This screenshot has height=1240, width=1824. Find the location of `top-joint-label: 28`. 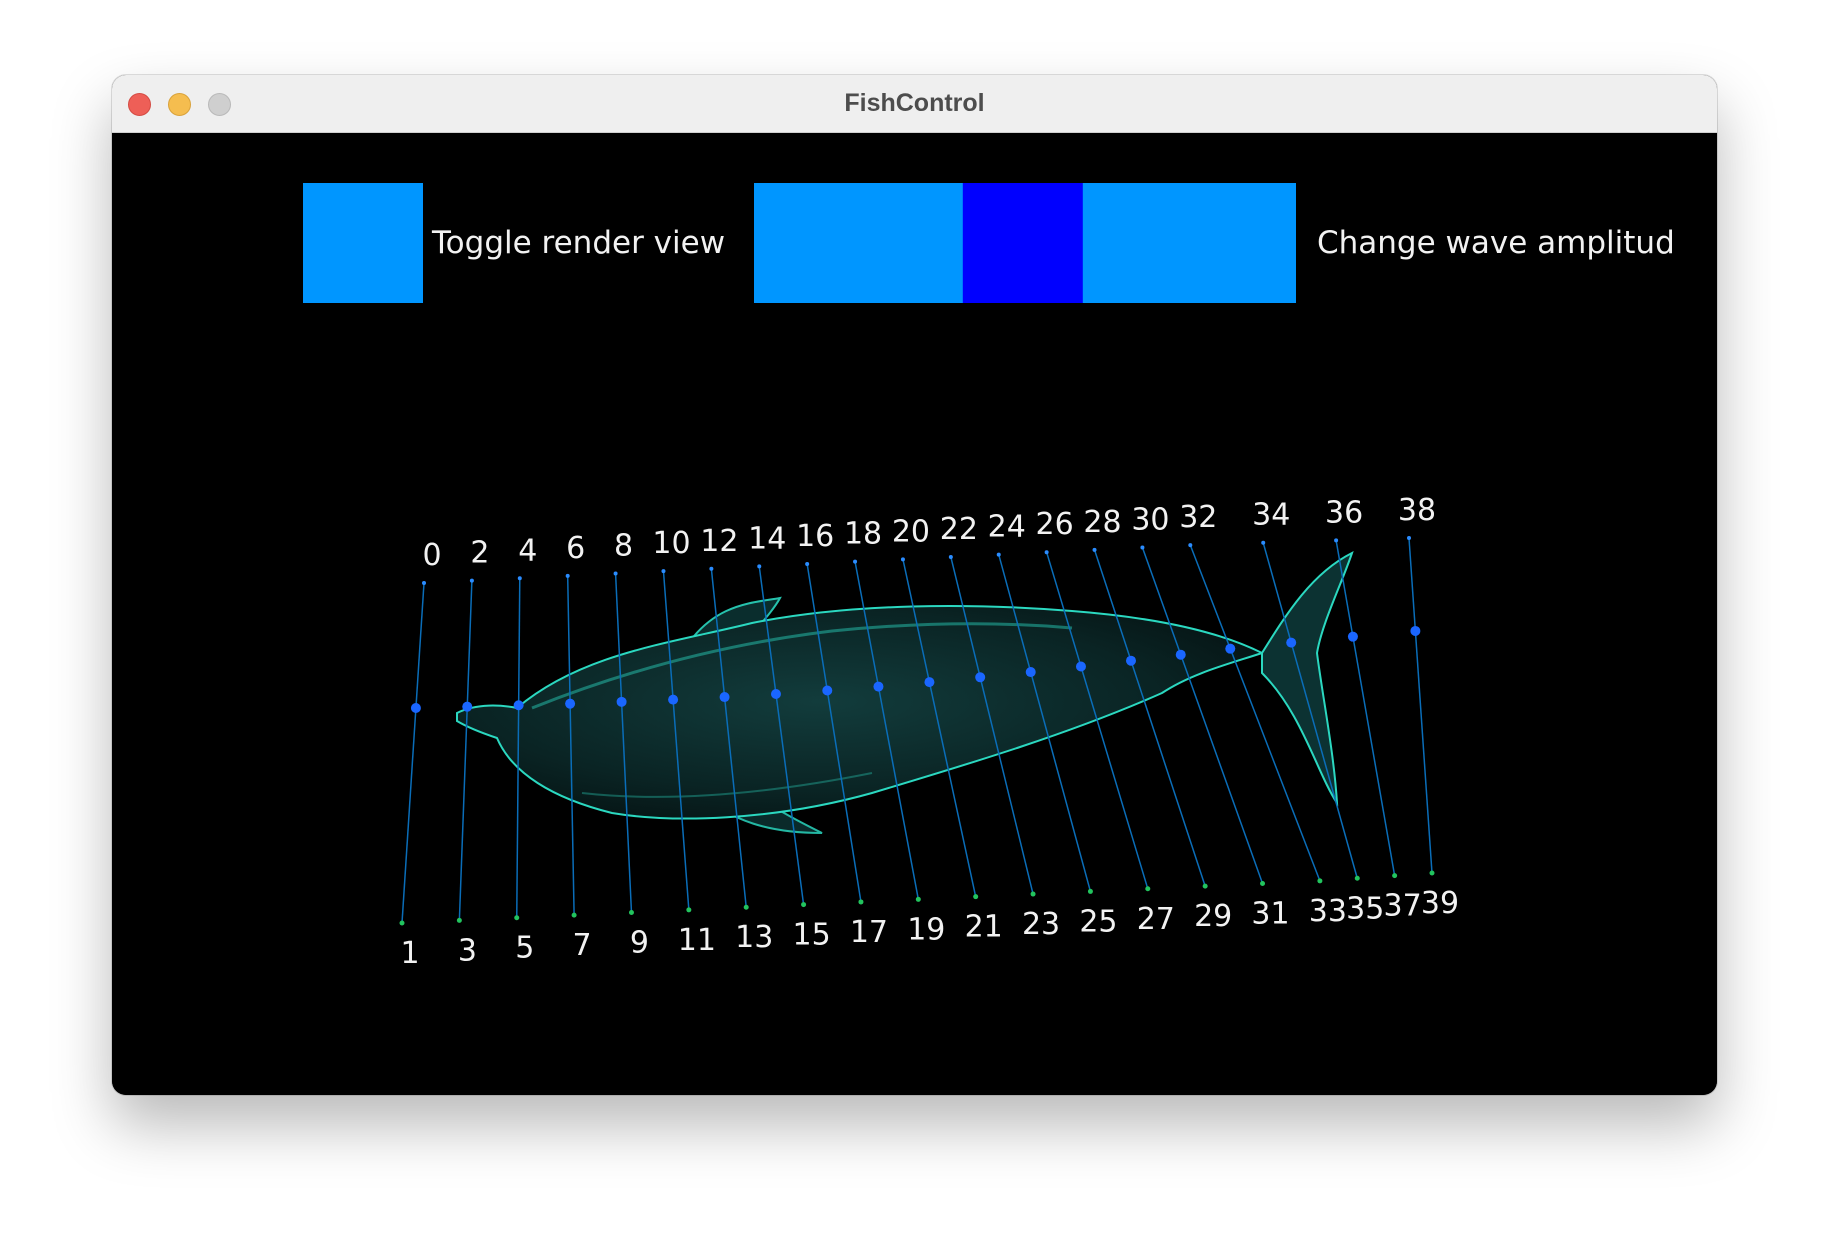

top-joint-label: 28 is located at coordinates (1102, 522).